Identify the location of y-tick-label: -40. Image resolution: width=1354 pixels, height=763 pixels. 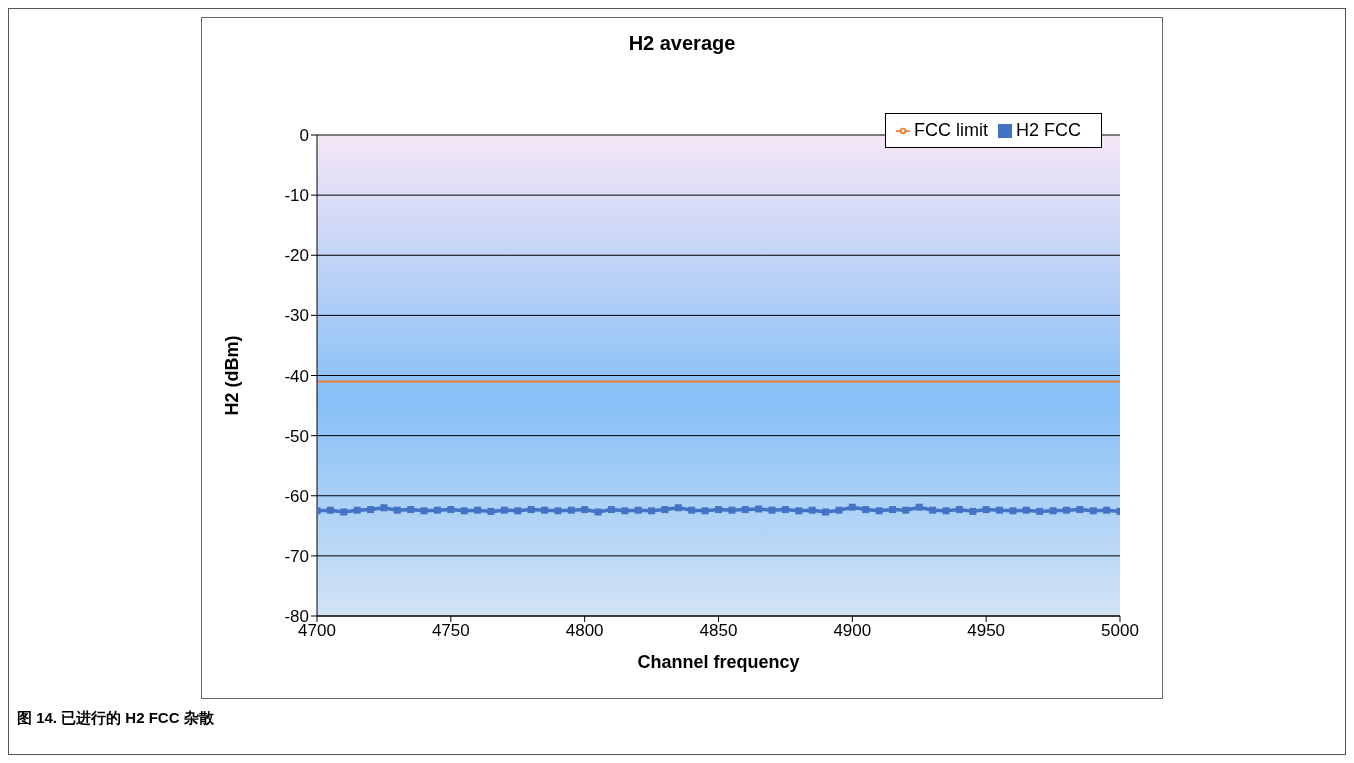
(296, 376).